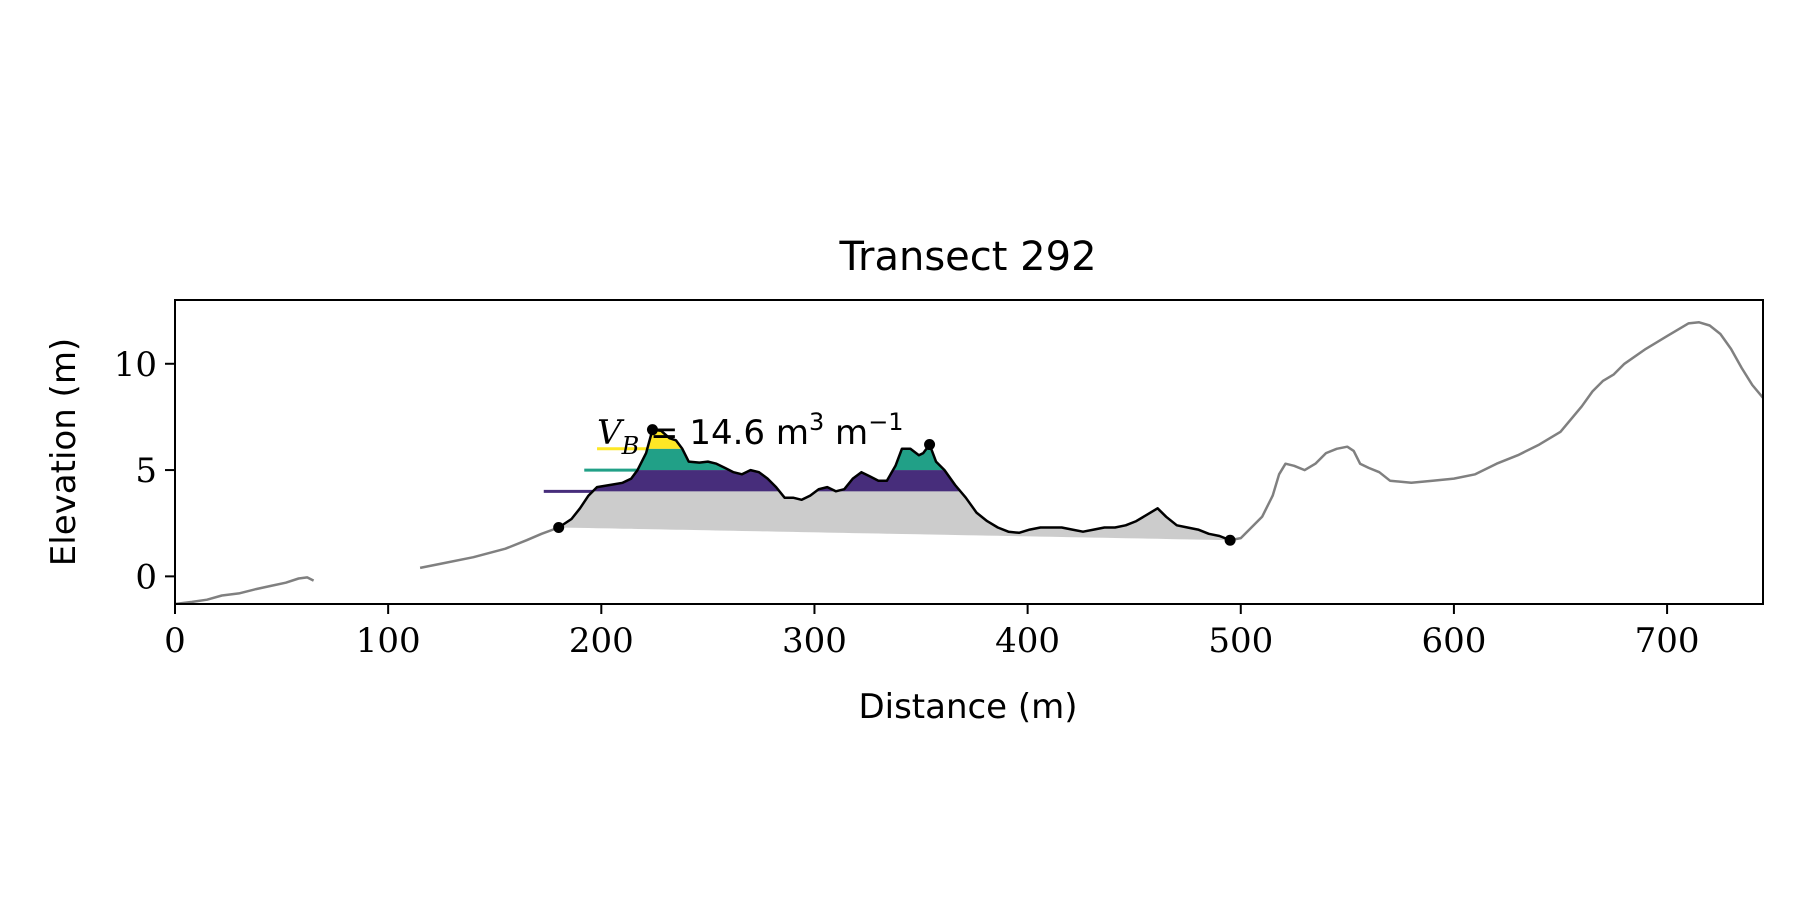 Image resolution: width=1800 pixels, height=900 pixels. What do you see at coordinates (1667, 641) in the screenshot?
I see `x-tick-label: 700` at bounding box center [1667, 641].